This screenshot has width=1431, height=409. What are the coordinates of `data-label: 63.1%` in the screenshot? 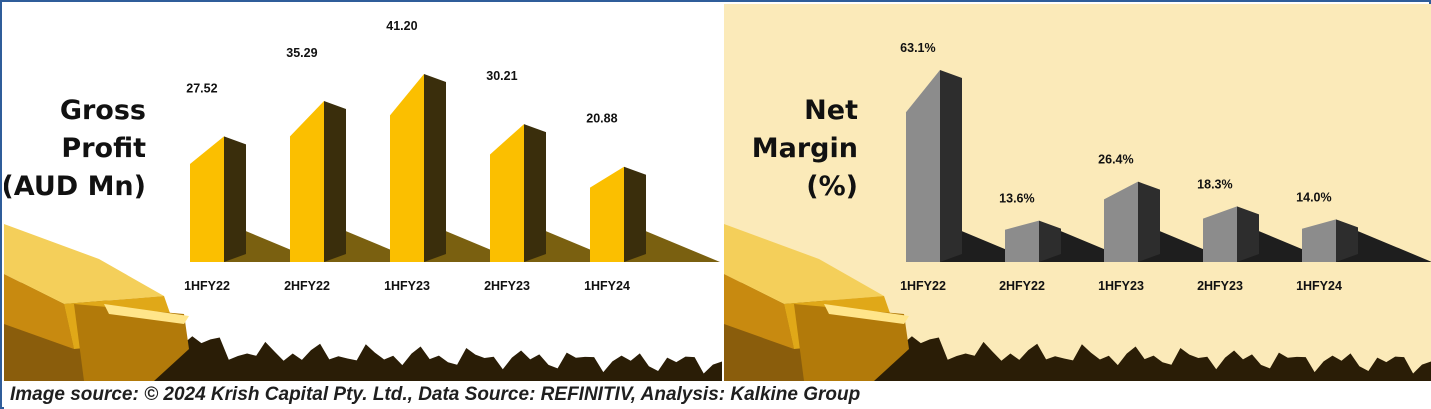 It's located at (917, 48).